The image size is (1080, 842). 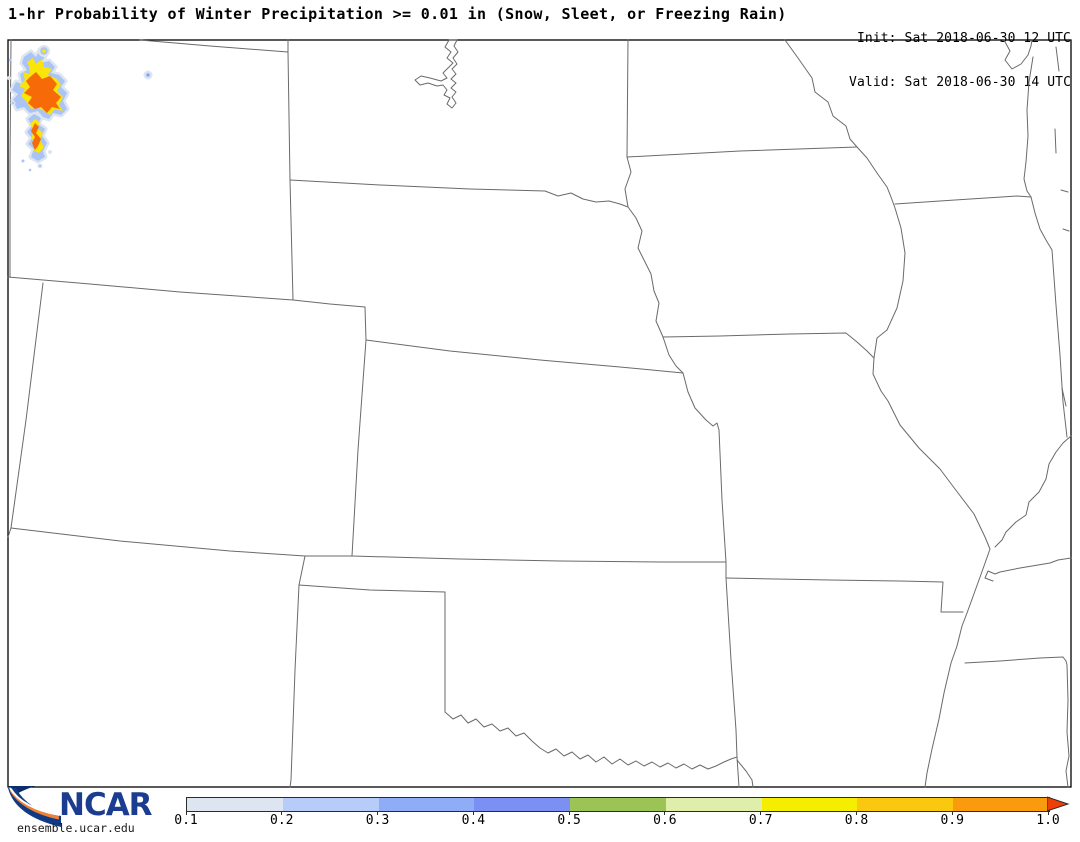 I want to click on colorbar-segment-0.7-0.8, so click(x=809, y=804).